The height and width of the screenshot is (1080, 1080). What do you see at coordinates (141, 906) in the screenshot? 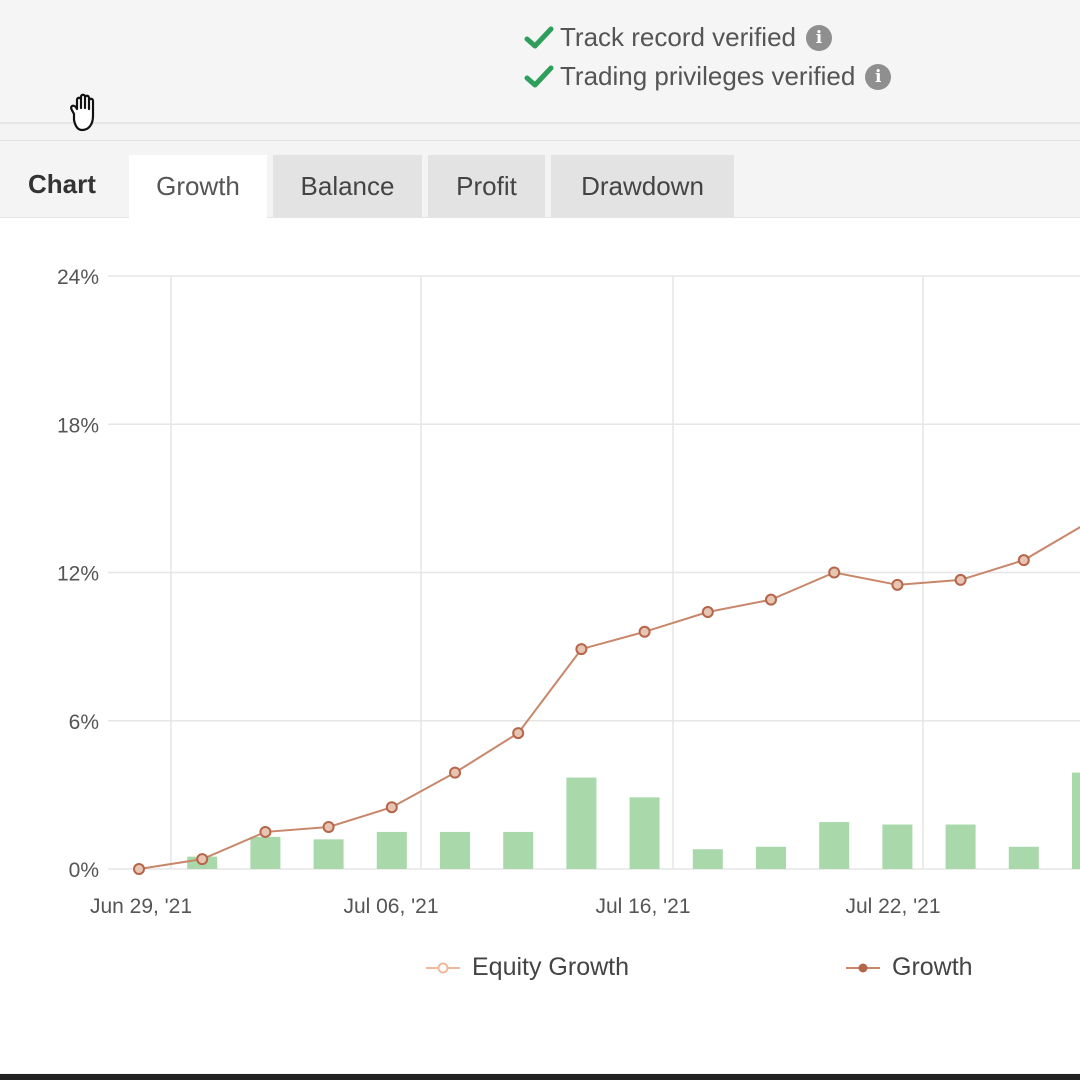
I see `x-tick-label: Jun 29, '21` at bounding box center [141, 906].